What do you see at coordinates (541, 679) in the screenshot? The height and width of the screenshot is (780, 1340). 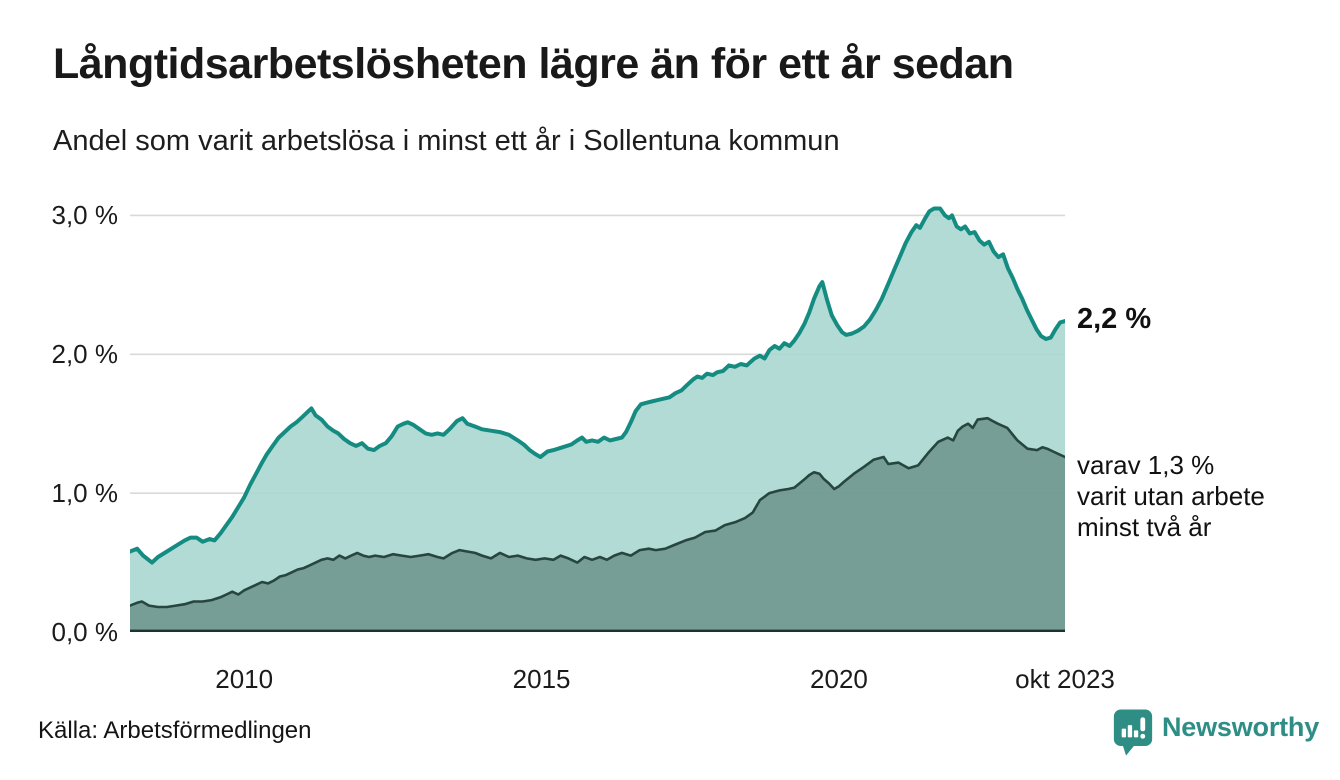 I see `x-tick-label: 2015` at bounding box center [541, 679].